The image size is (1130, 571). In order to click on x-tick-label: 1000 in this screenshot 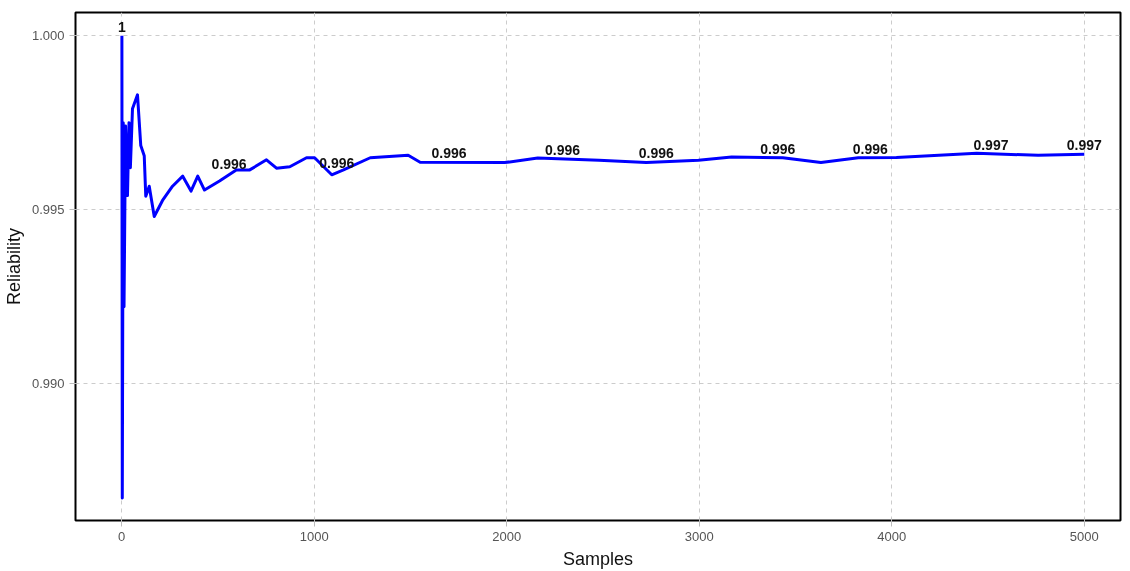, I will do `click(314, 536)`.